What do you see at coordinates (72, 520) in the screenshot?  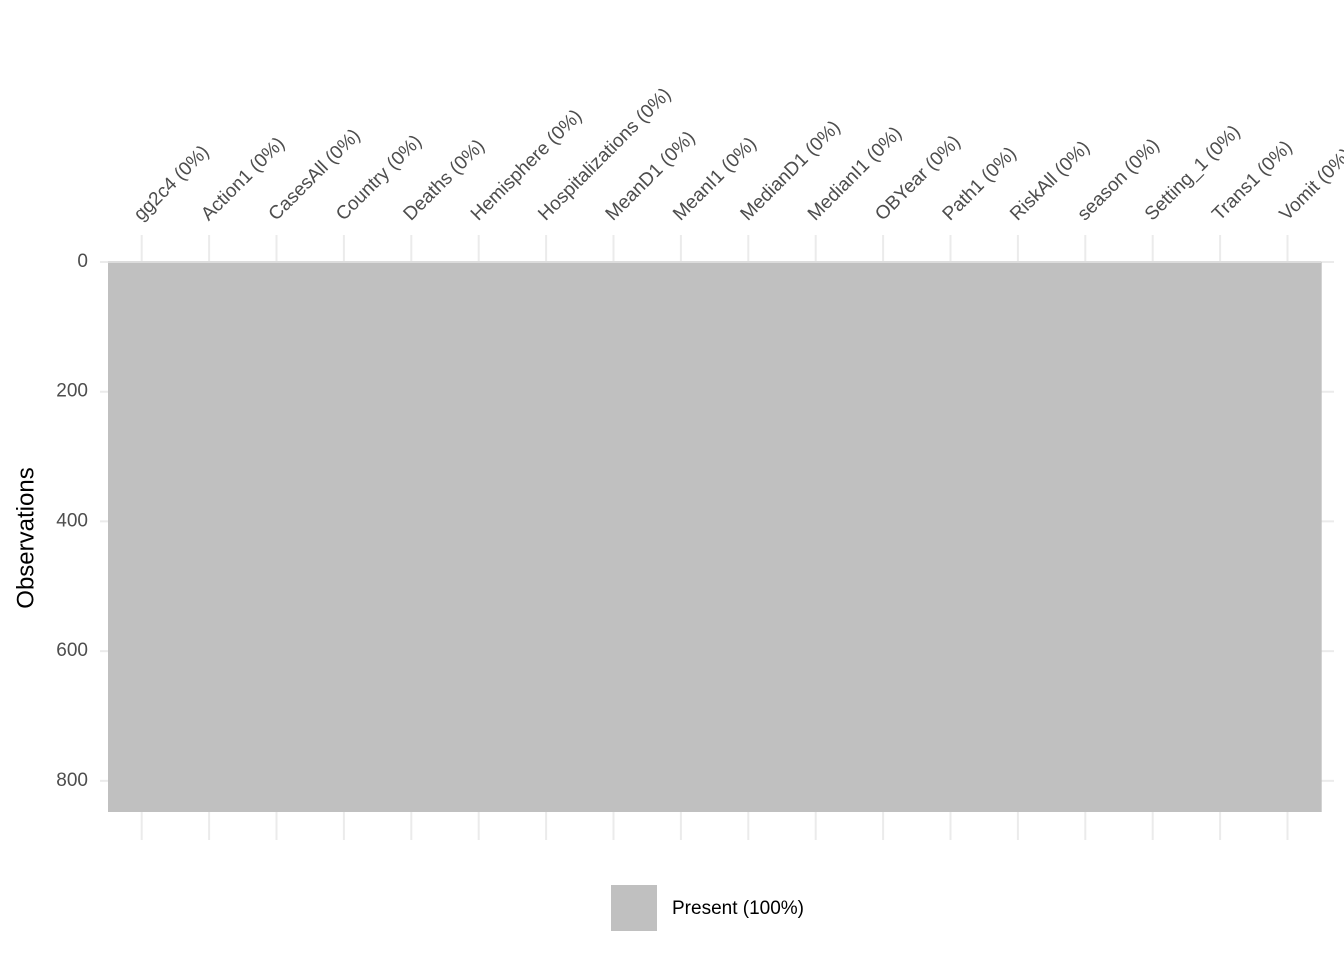 I see `y-tick-label: 400` at bounding box center [72, 520].